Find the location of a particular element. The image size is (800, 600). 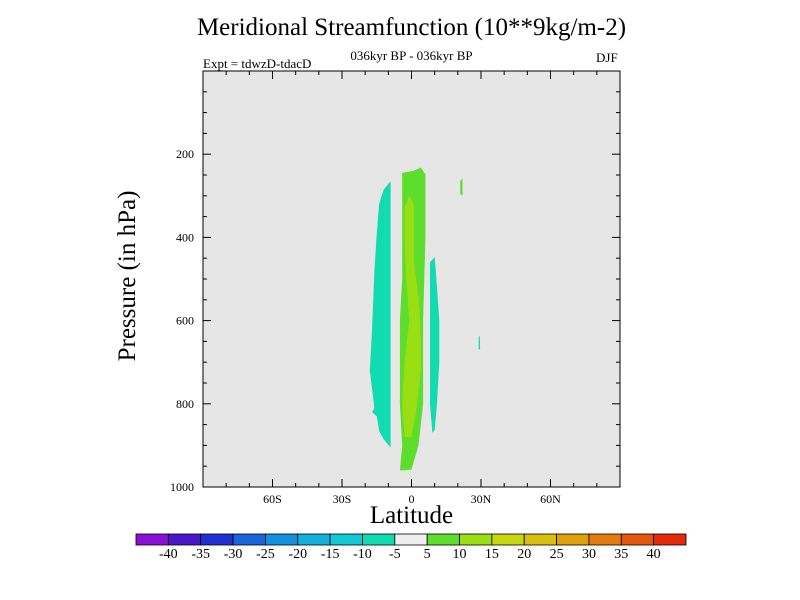

x-tick-label: 60S is located at coordinates (272, 499).